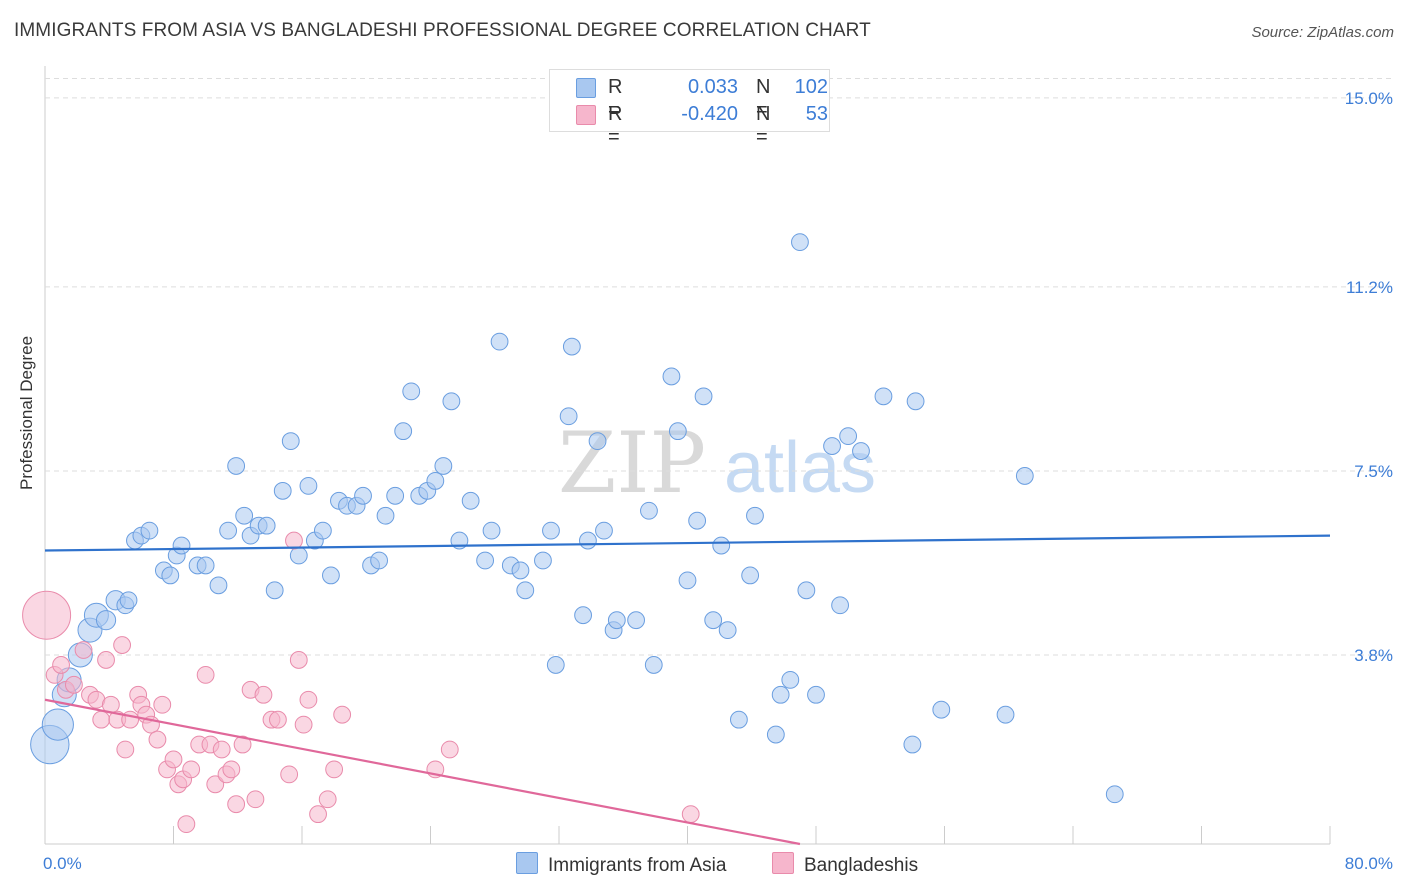  What do you see at coordinates (527, 863) in the screenshot?
I see `bottom-legend-swatch-asia` at bounding box center [527, 863].